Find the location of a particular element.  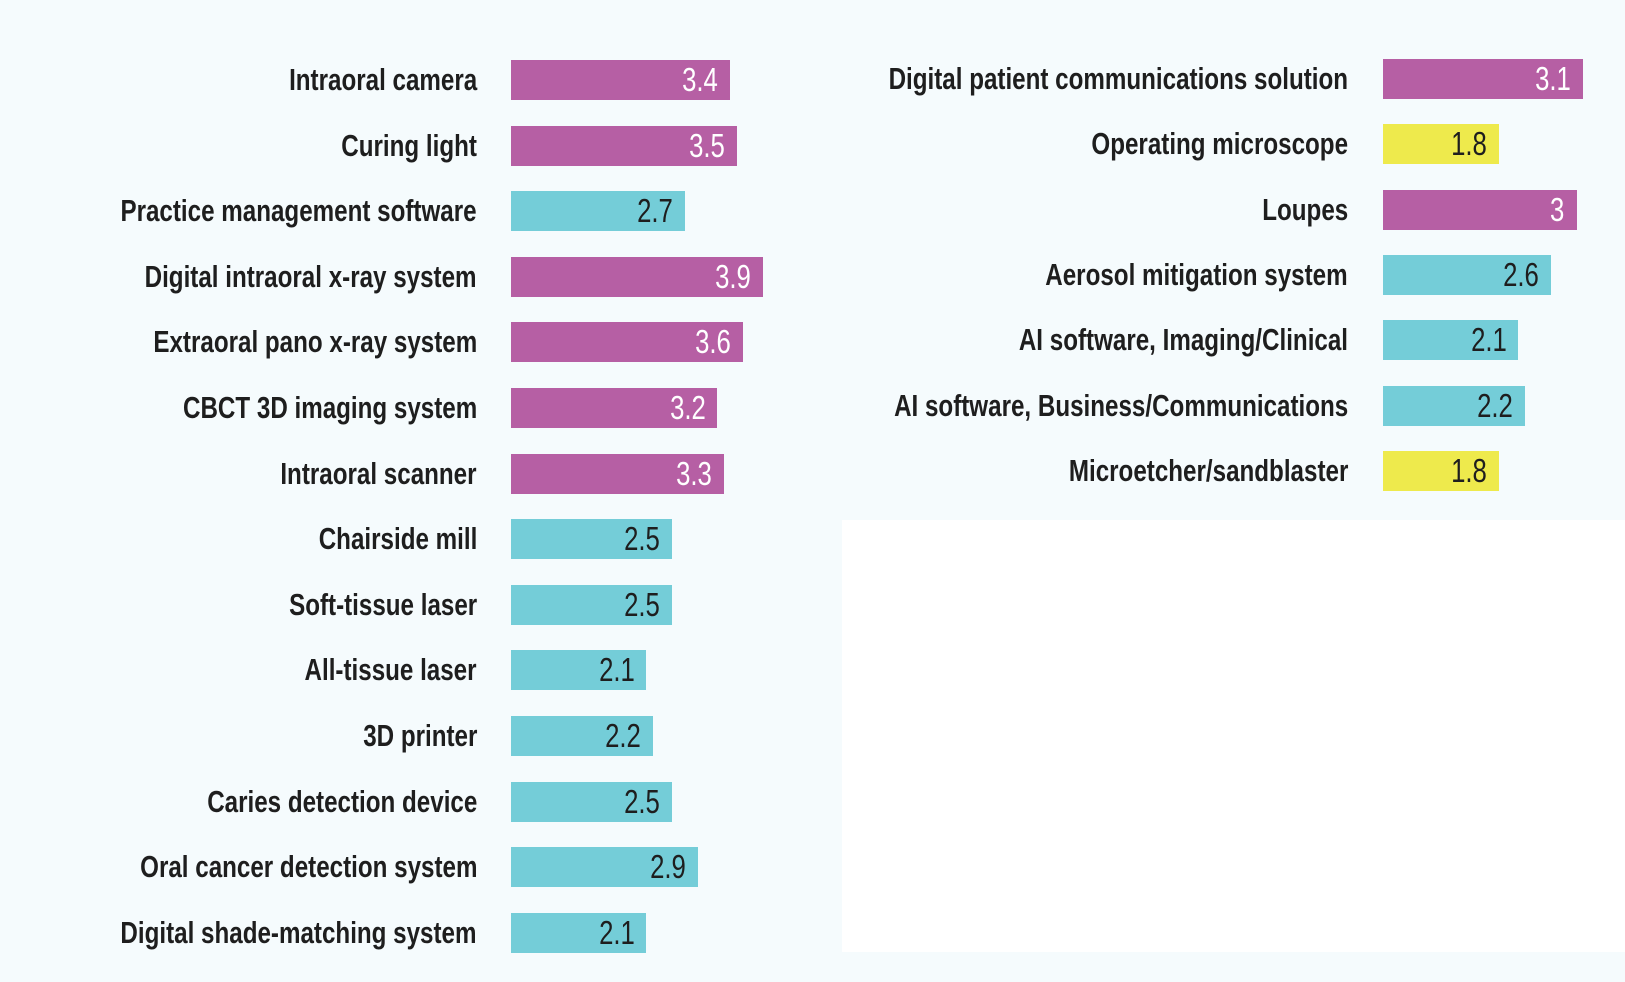

category-label: AI software, Imaging/Clinical is located at coordinates (1183, 340).